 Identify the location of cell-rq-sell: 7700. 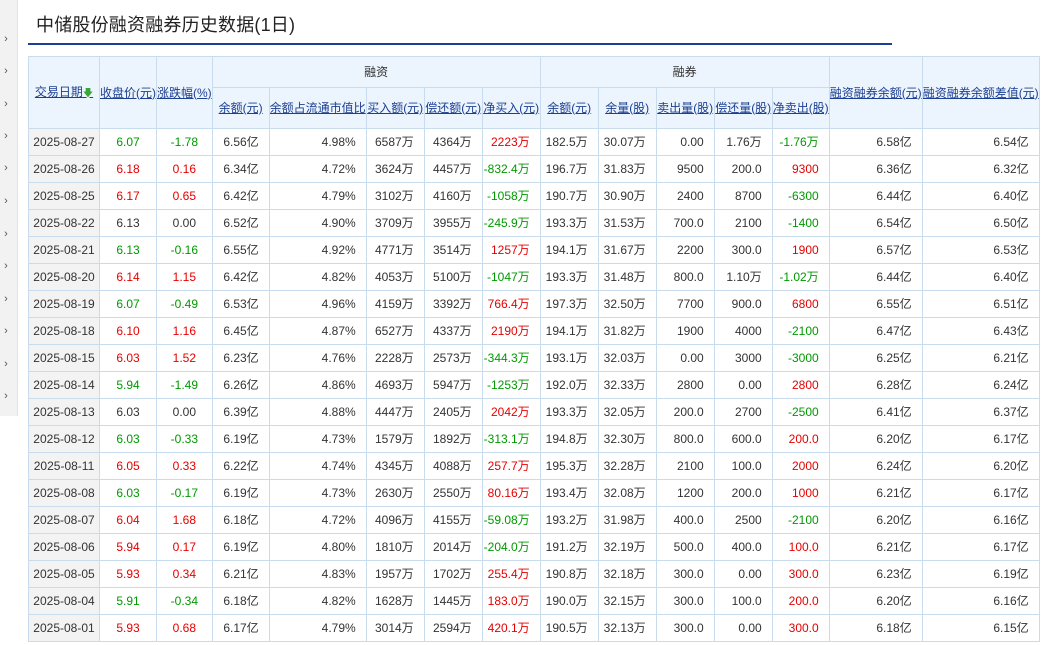
(685, 304).